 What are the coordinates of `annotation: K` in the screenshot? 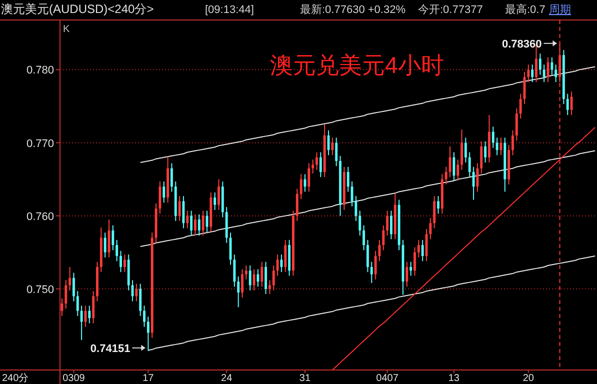 It's located at (66, 29).